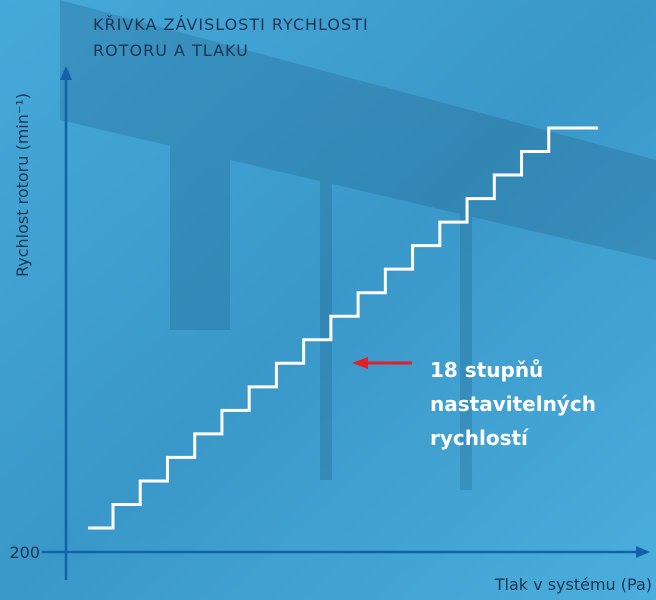  I want to click on x-axis-label: Tlak v systému (Pa), so click(573, 584).